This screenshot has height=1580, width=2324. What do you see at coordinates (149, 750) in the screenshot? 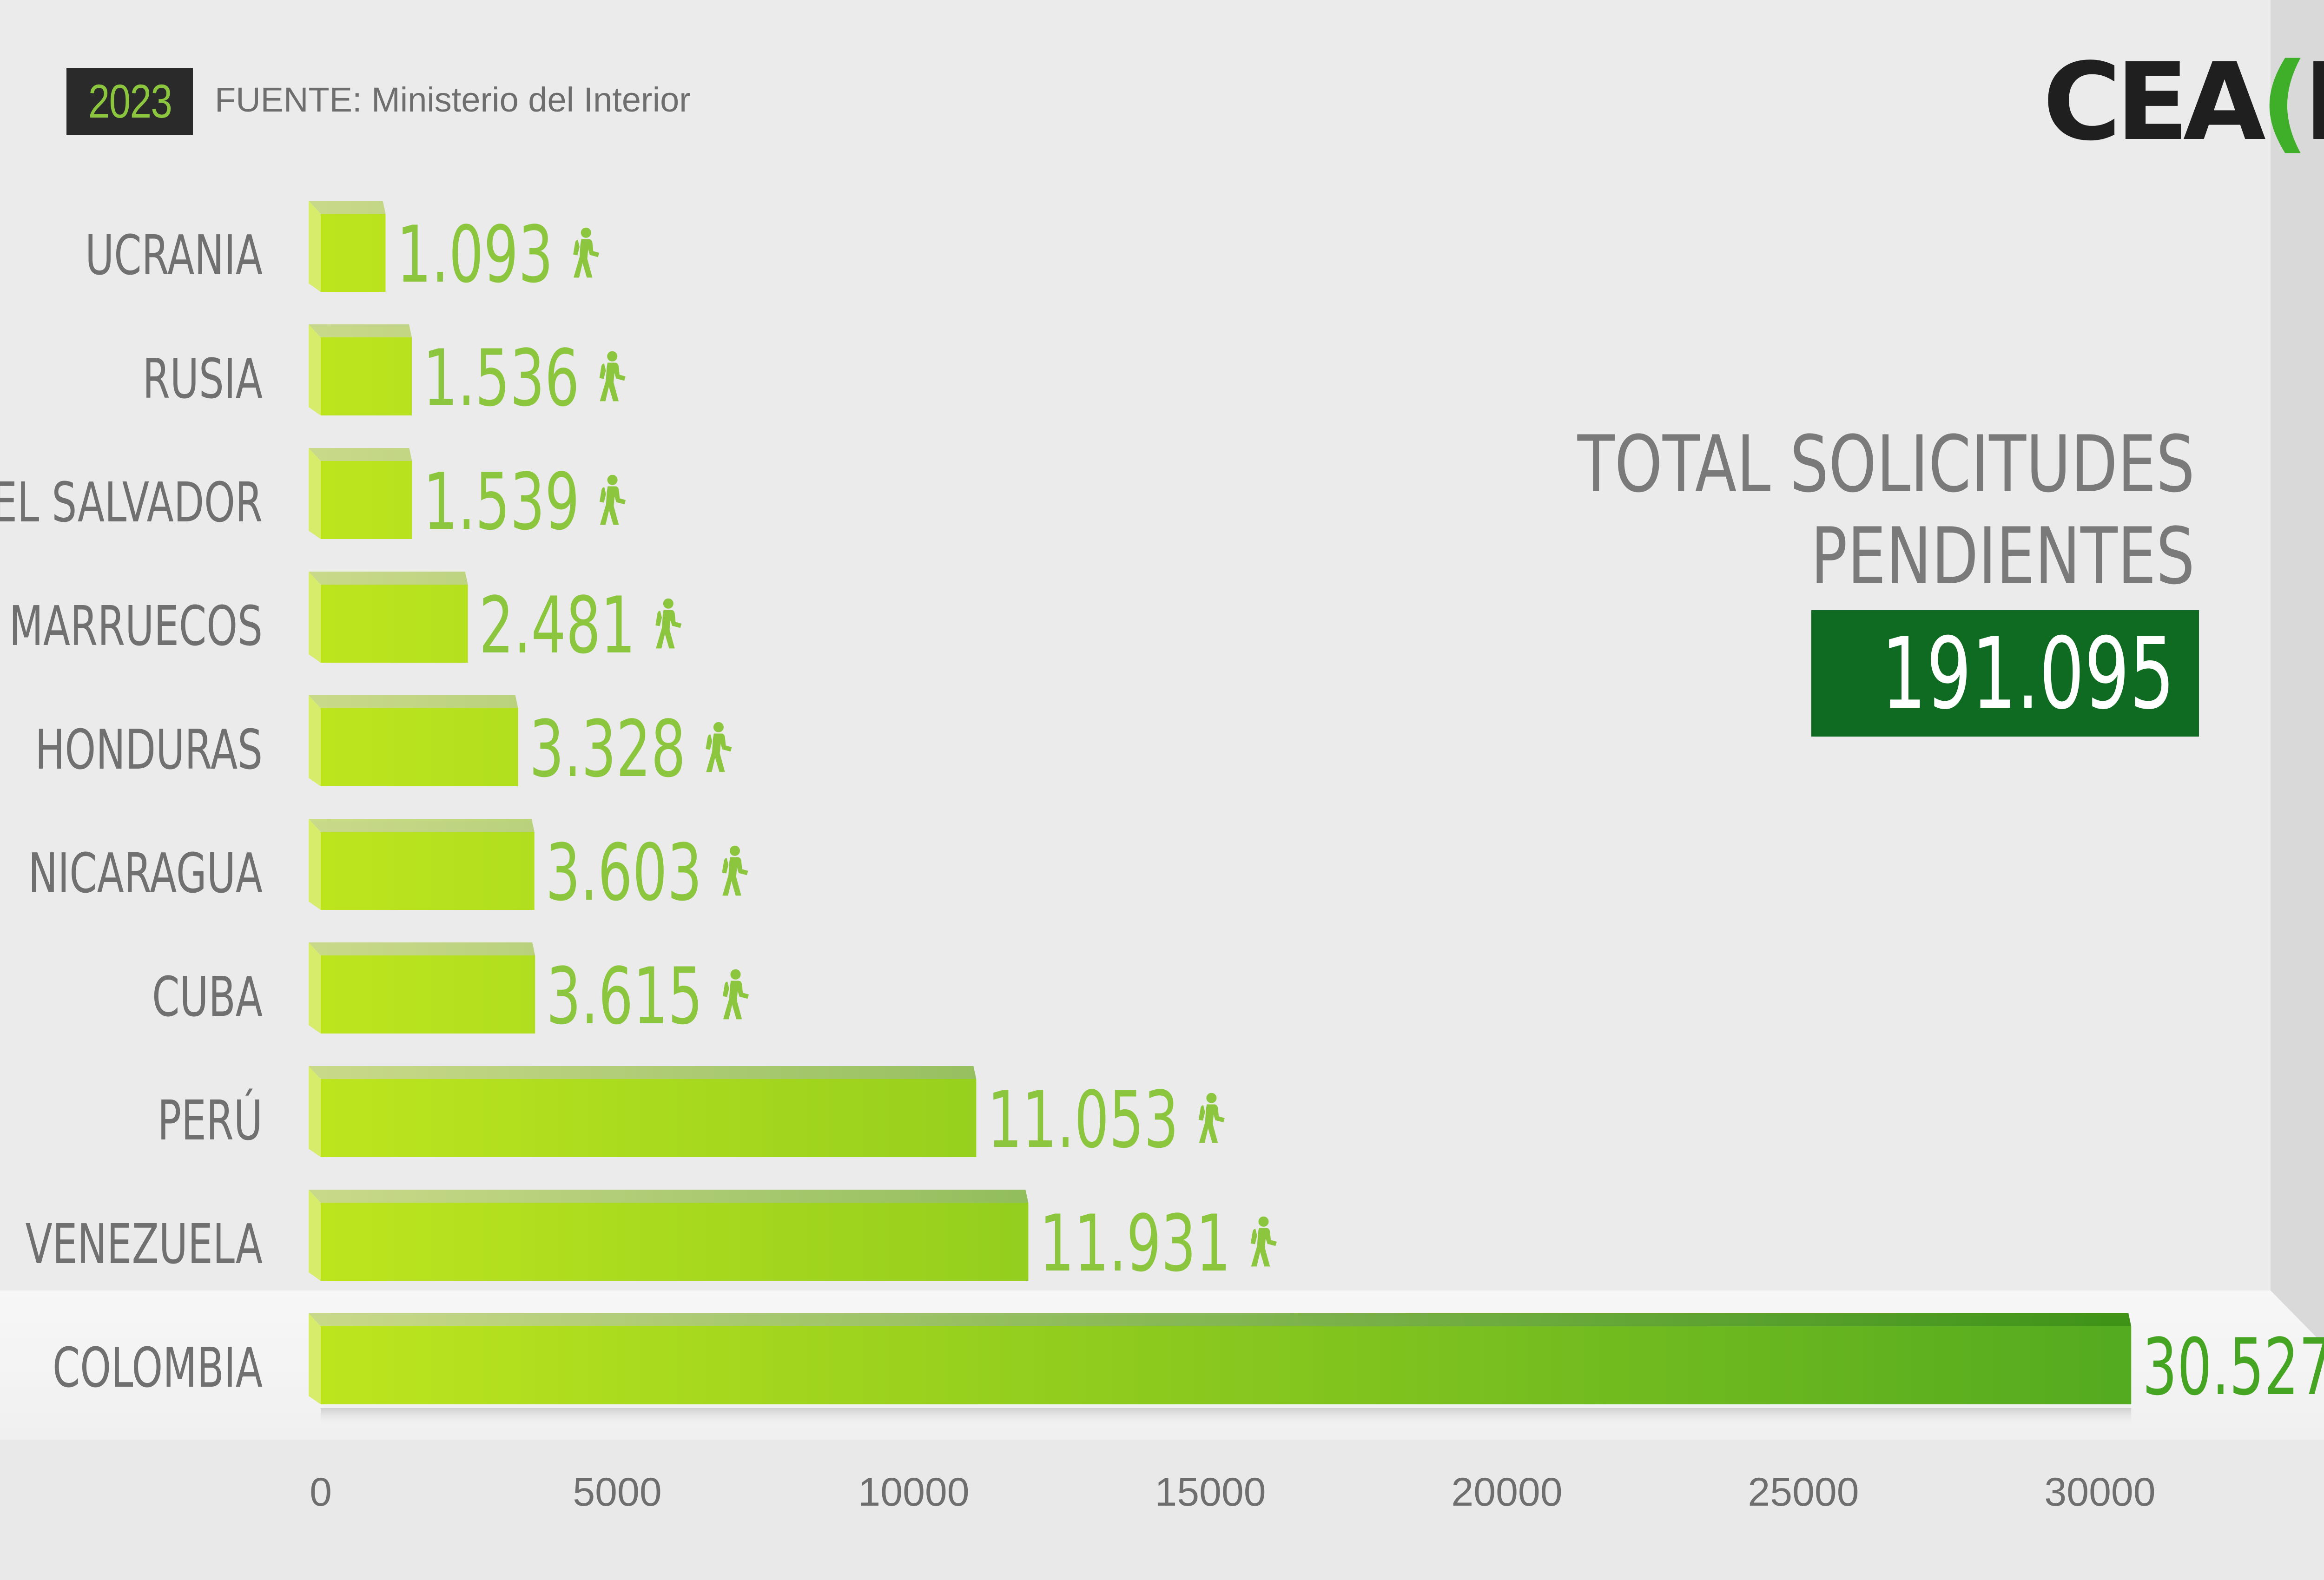
I see `category-label: HONDURAS` at bounding box center [149, 750].